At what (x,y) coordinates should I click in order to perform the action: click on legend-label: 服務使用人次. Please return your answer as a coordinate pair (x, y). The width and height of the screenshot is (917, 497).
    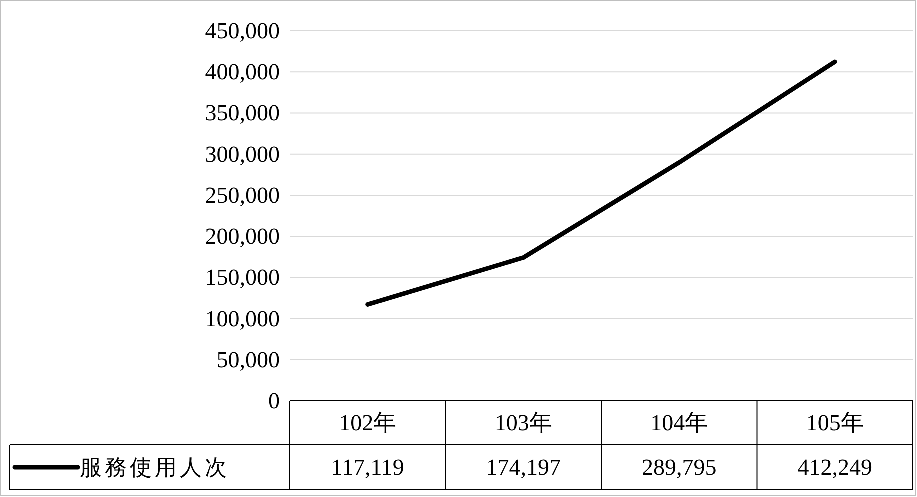
    Looking at the image, I should click on (155, 467).